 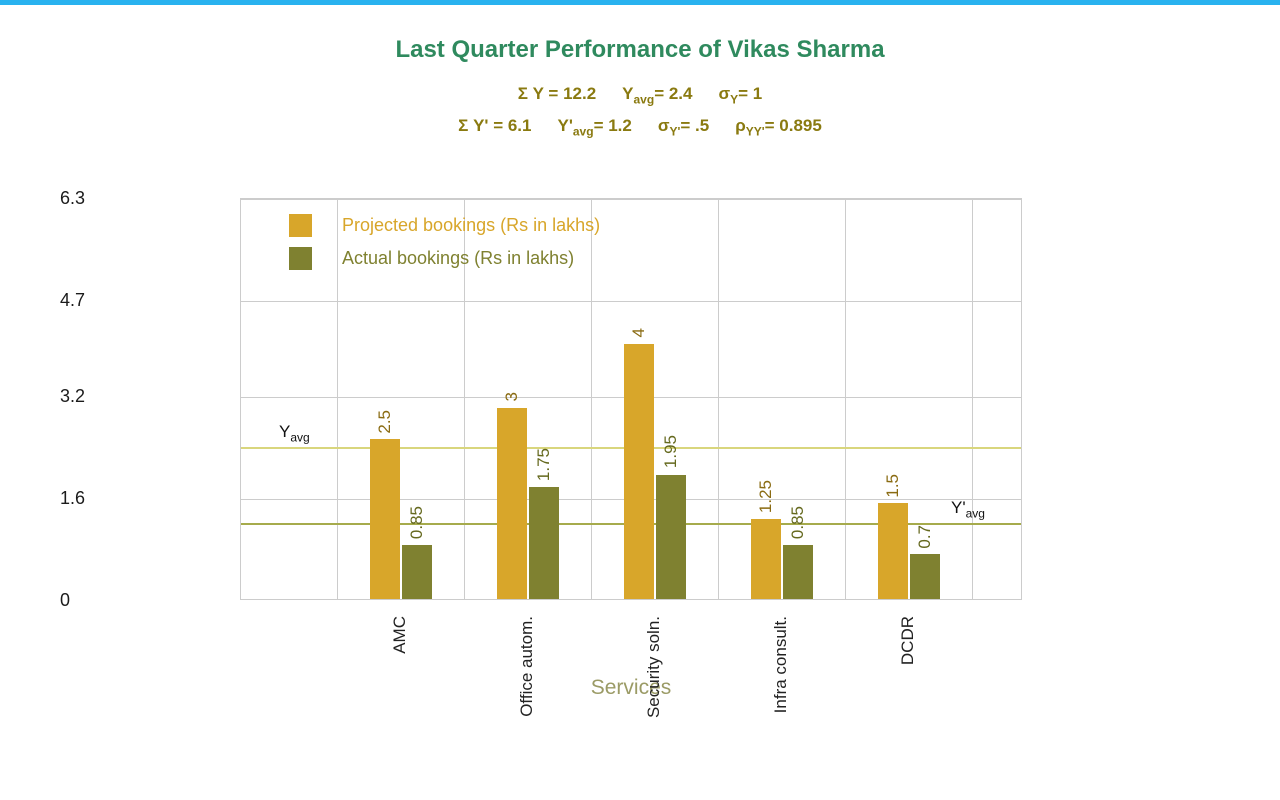 What do you see at coordinates (511, 397) in the screenshot?
I see `bar-value-label: 3` at bounding box center [511, 397].